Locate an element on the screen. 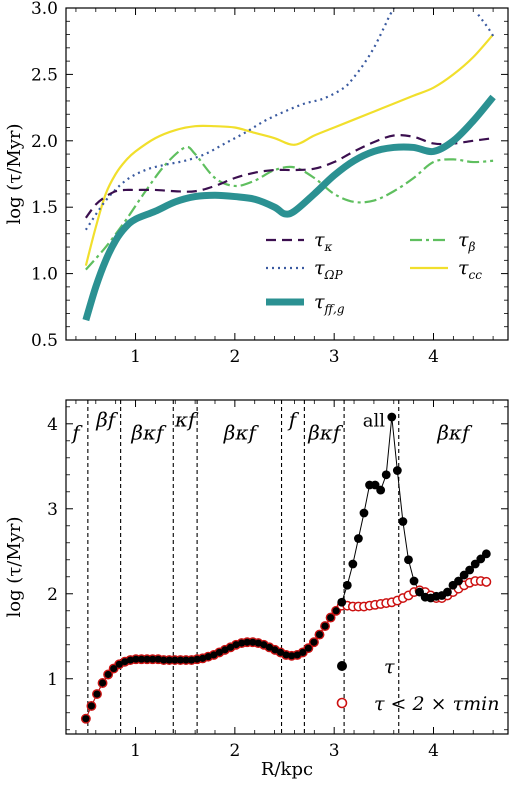 The image size is (520, 787). legend-label-tau-min: τ < 2 × τmin is located at coordinates (436, 704).